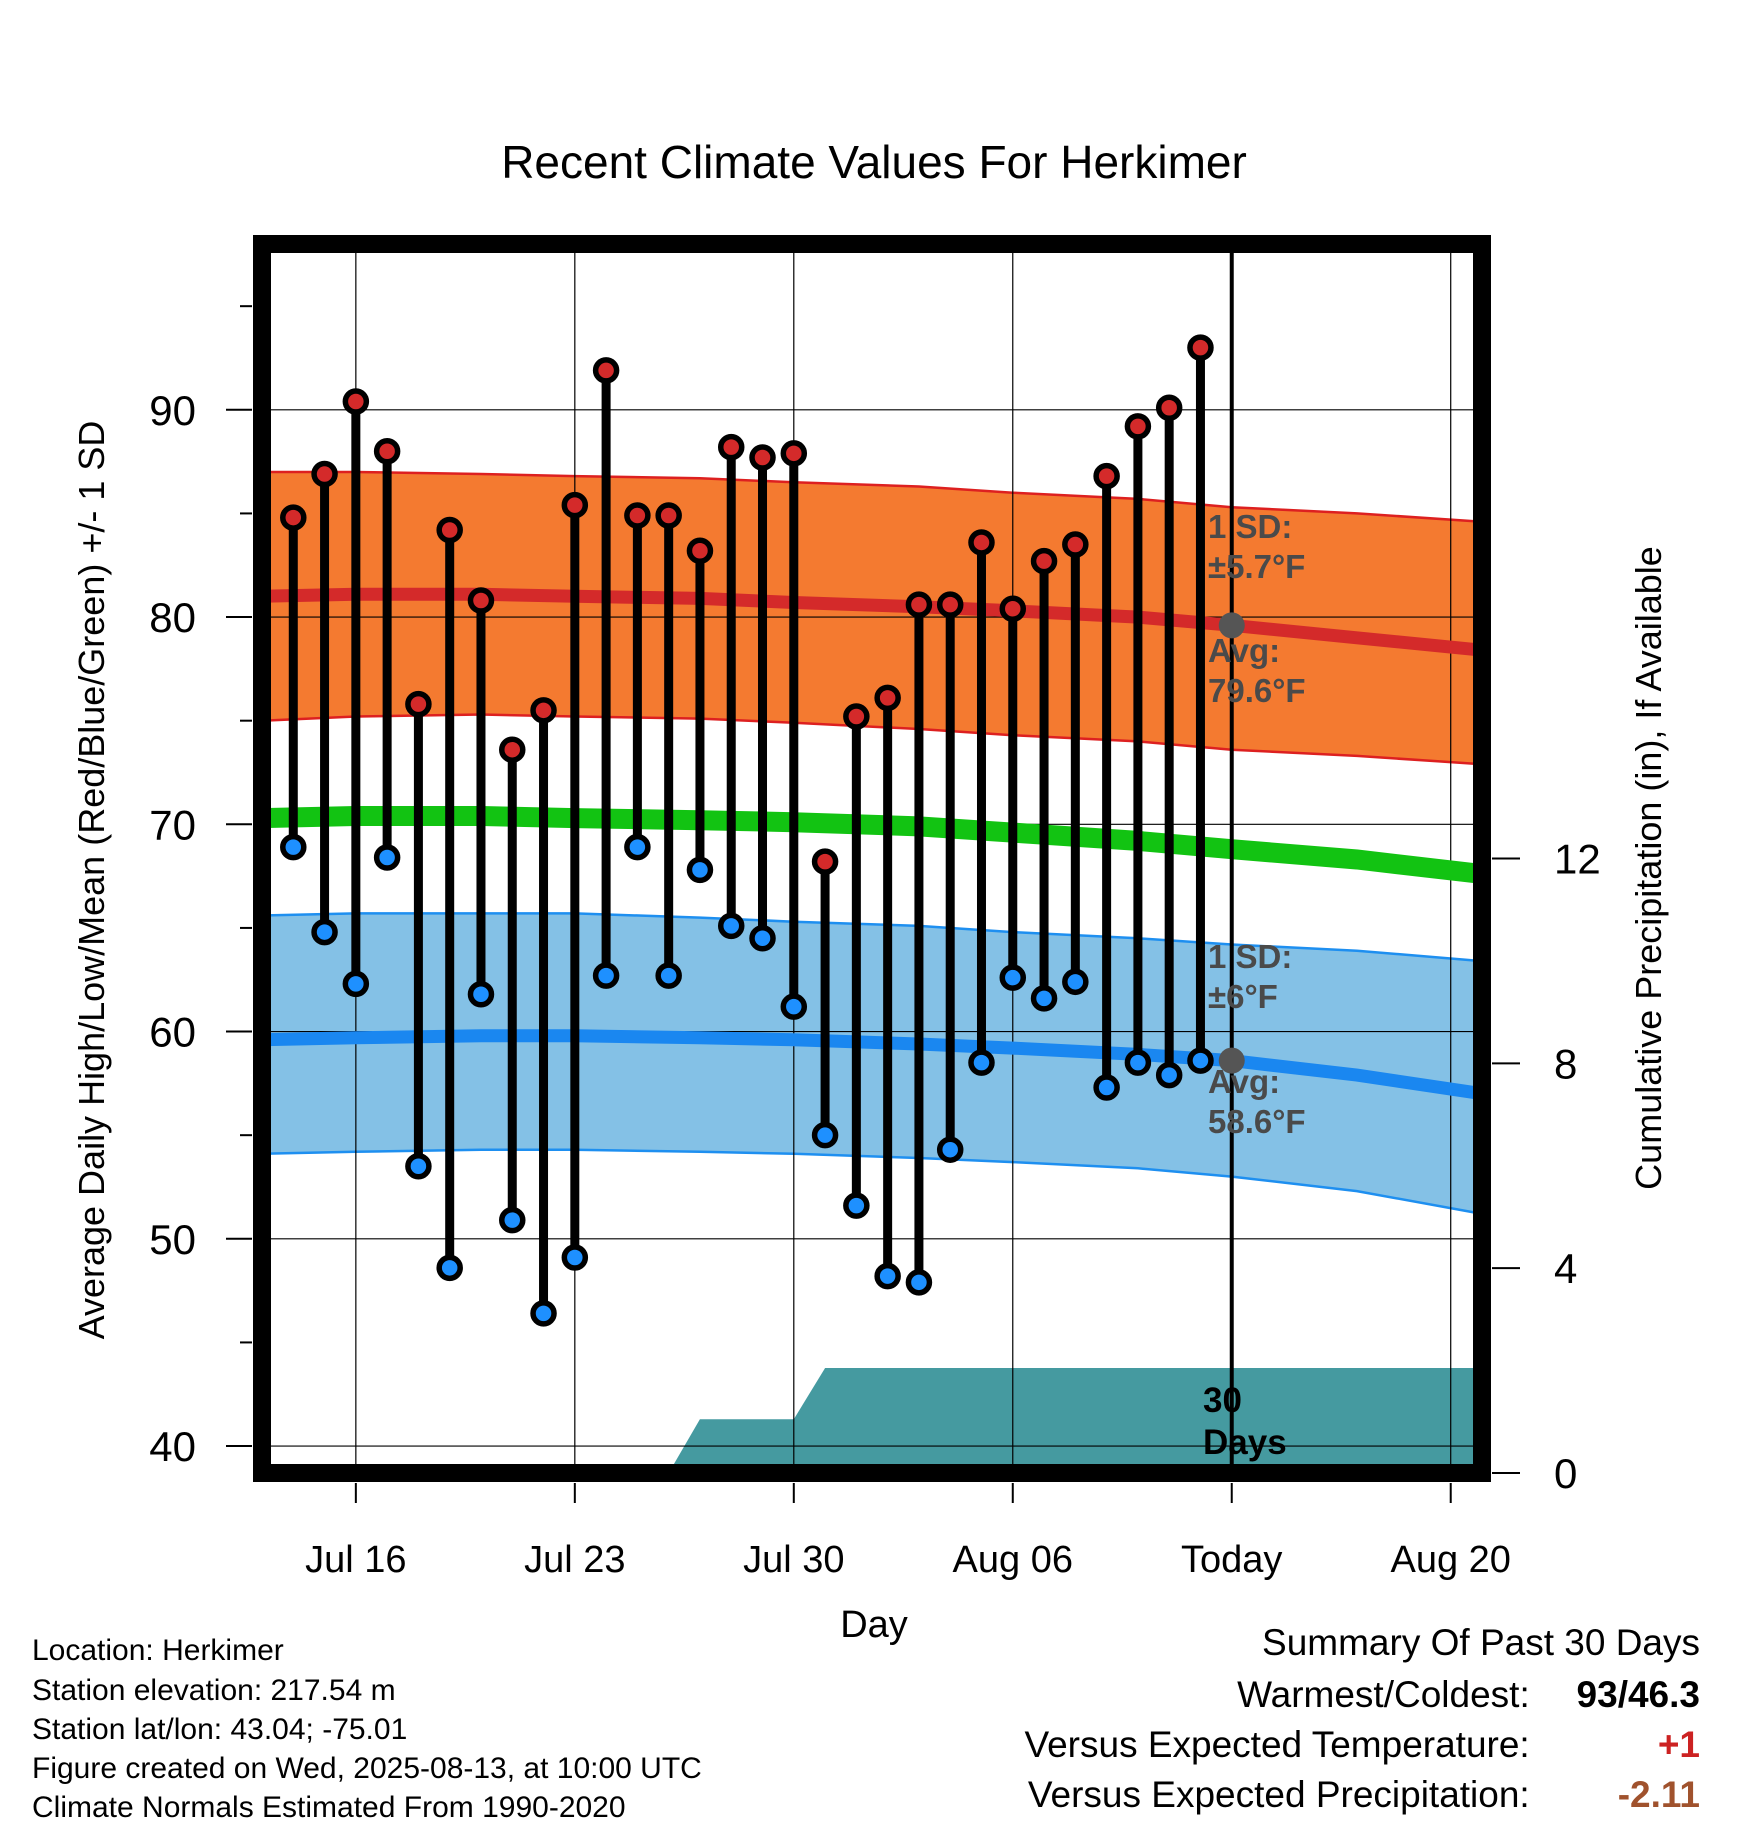 Image resolution: width=1748 pixels, height=1828 pixels. What do you see at coordinates (872, 496) in the screenshot?
I see `high-sd-band-upper-edge` at bounding box center [872, 496].